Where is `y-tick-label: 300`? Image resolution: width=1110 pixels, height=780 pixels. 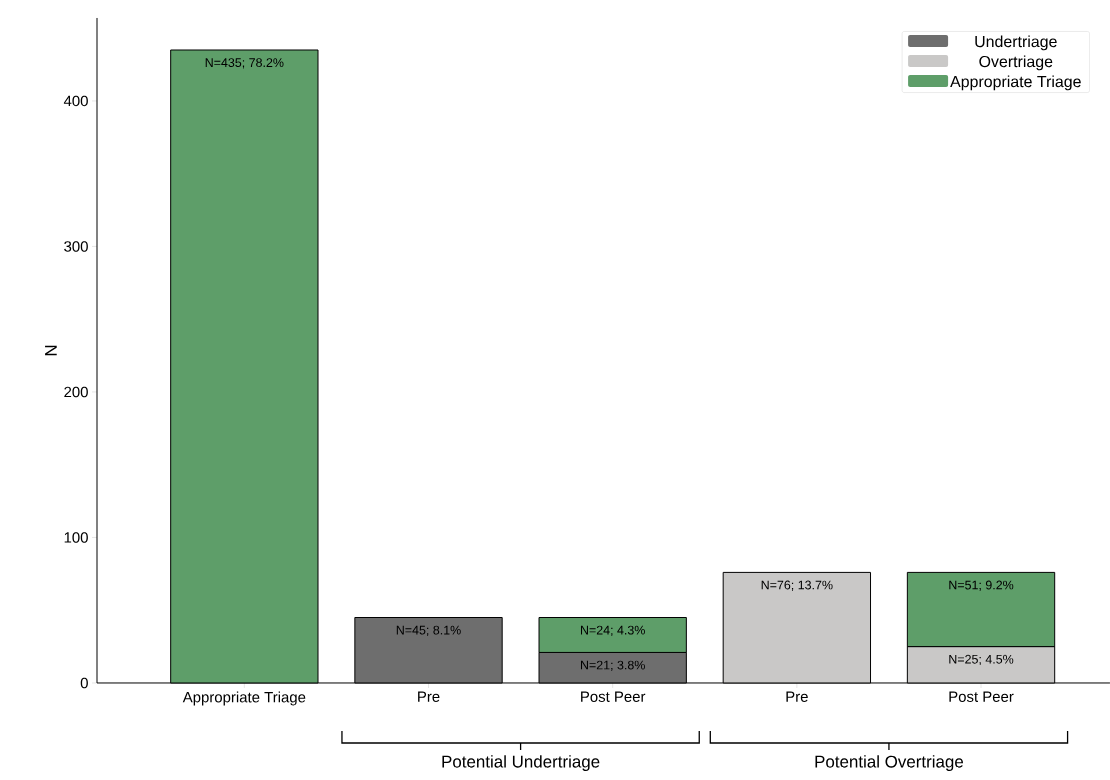
y-tick-label: 300 is located at coordinates (76, 246).